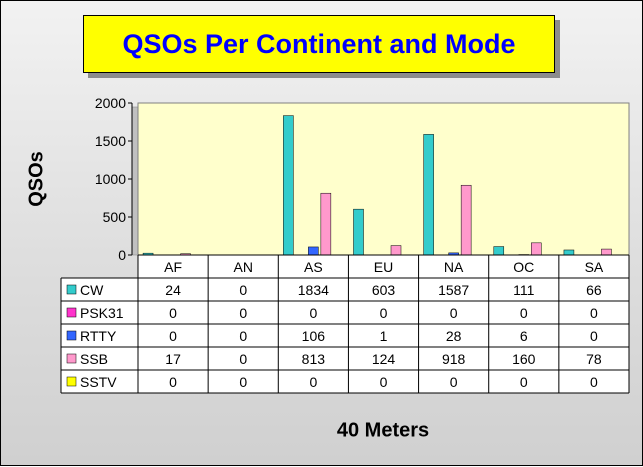 The height and width of the screenshot is (467, 643). I want to click on plot-side-wall, so click(135, 181).